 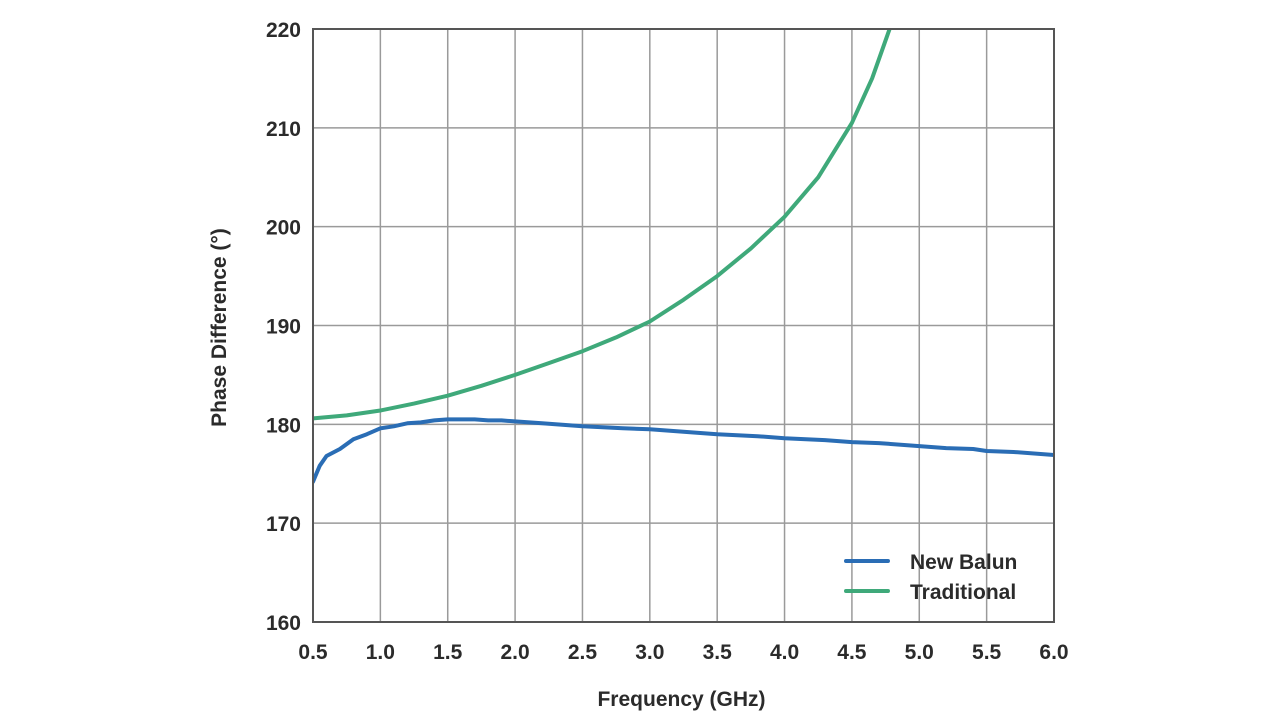 I want to click on legend-item-traditional: Traditional, so click(x=930, y=592).